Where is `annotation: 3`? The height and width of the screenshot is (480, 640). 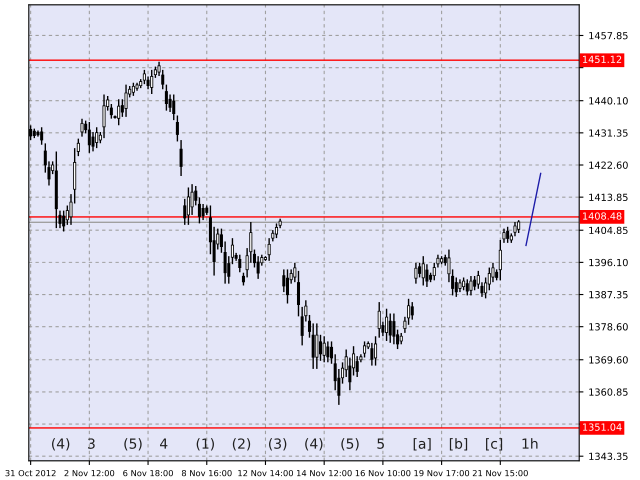 annotation: 3 is located at coordinates (91, 443).